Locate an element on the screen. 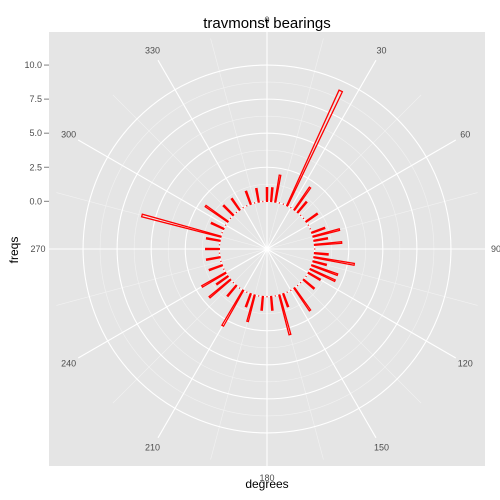 Image resolution: width=500 pixels, height=500 pixels. theta-tick-label: 120 is located at coordinates (465, 364).